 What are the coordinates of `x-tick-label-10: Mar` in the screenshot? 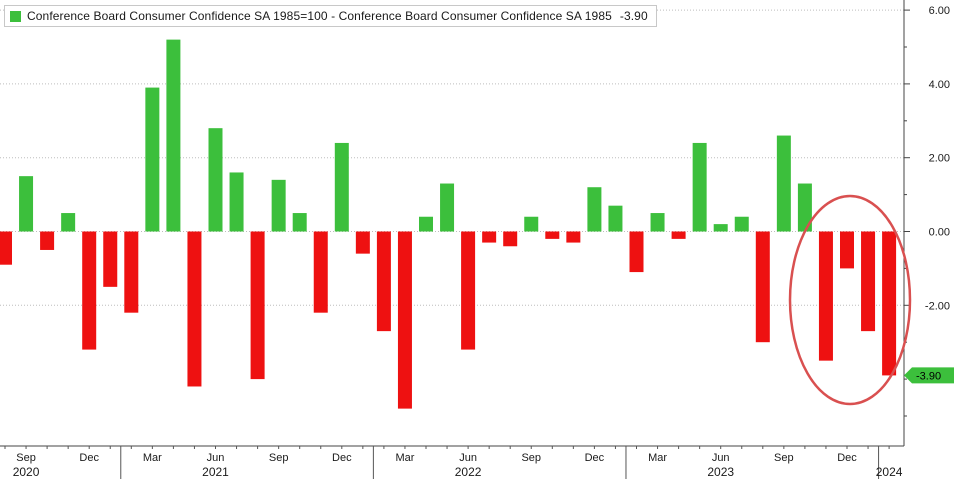 It's located at (657, 458).